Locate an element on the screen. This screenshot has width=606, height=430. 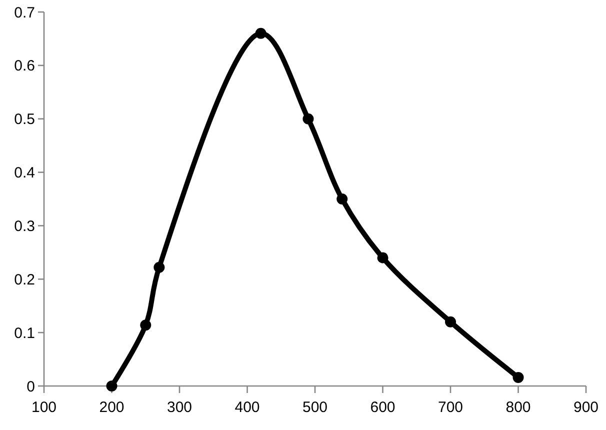
x-tick-label: 800 is located at coordinates (518, 407).